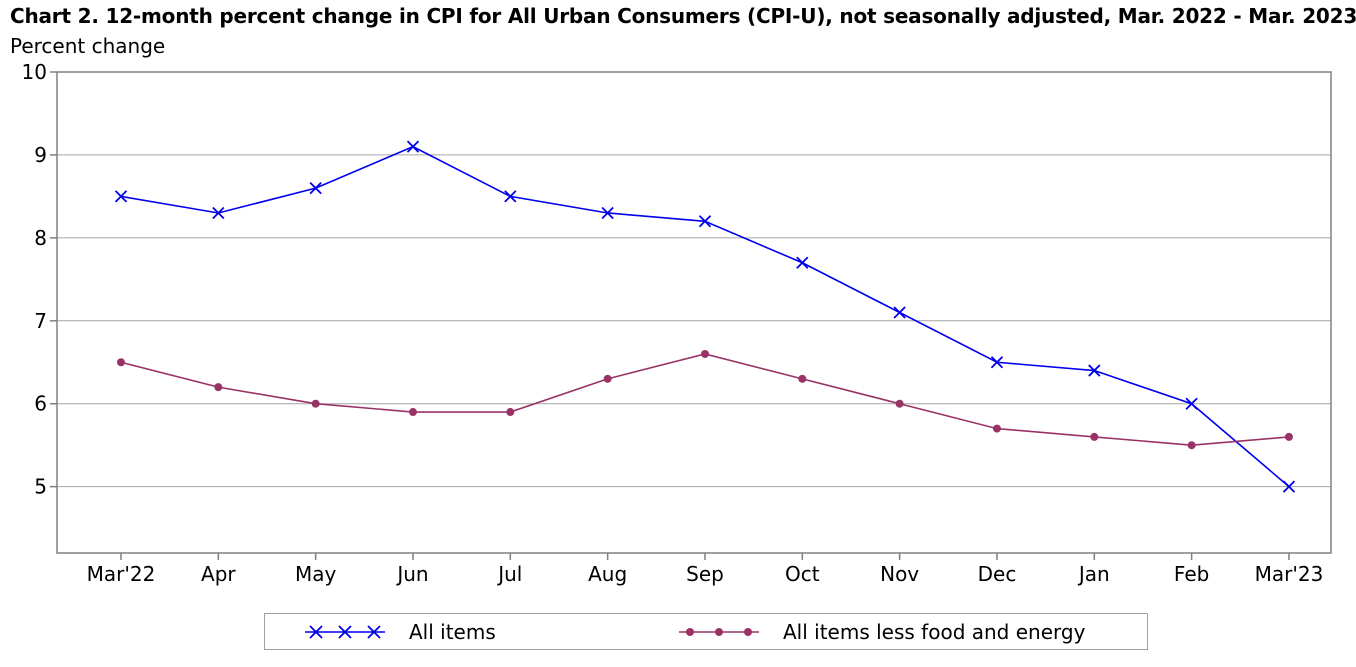  Describe the element at coordinates (899, 574) in the screenshot. I see `x-tick-label: Nov` at that location.